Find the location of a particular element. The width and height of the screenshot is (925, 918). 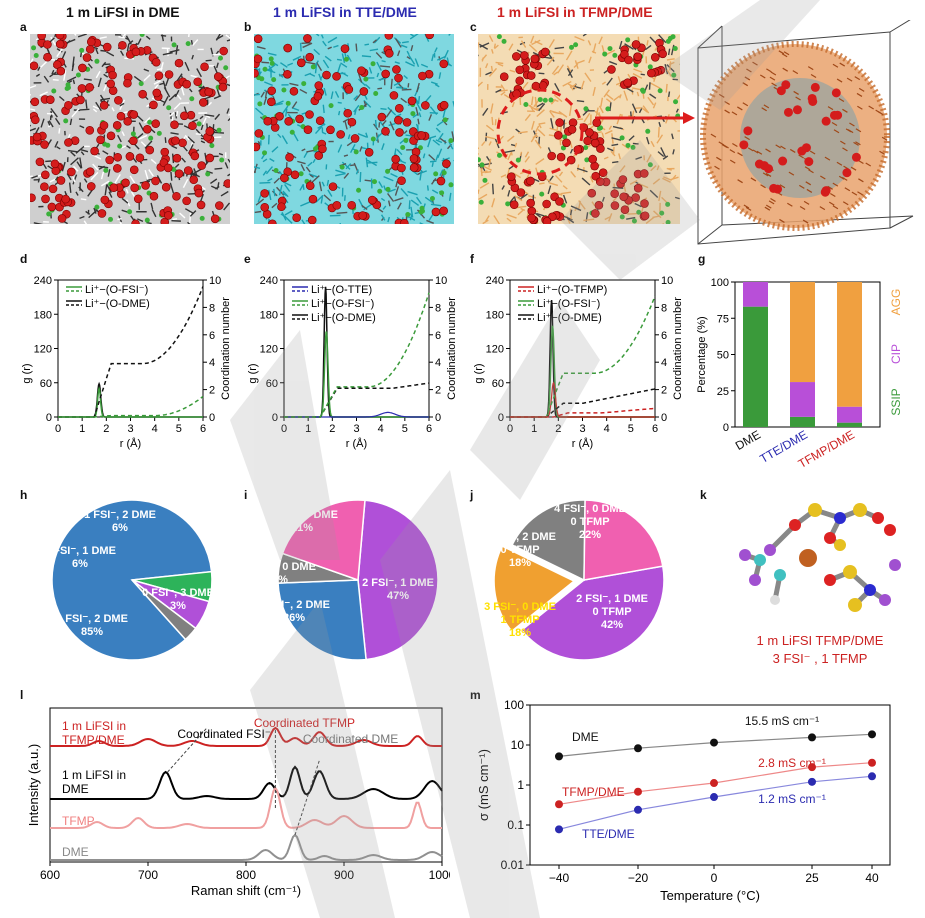

y2-tick-label: 0 is located at coordinates (438, 418).